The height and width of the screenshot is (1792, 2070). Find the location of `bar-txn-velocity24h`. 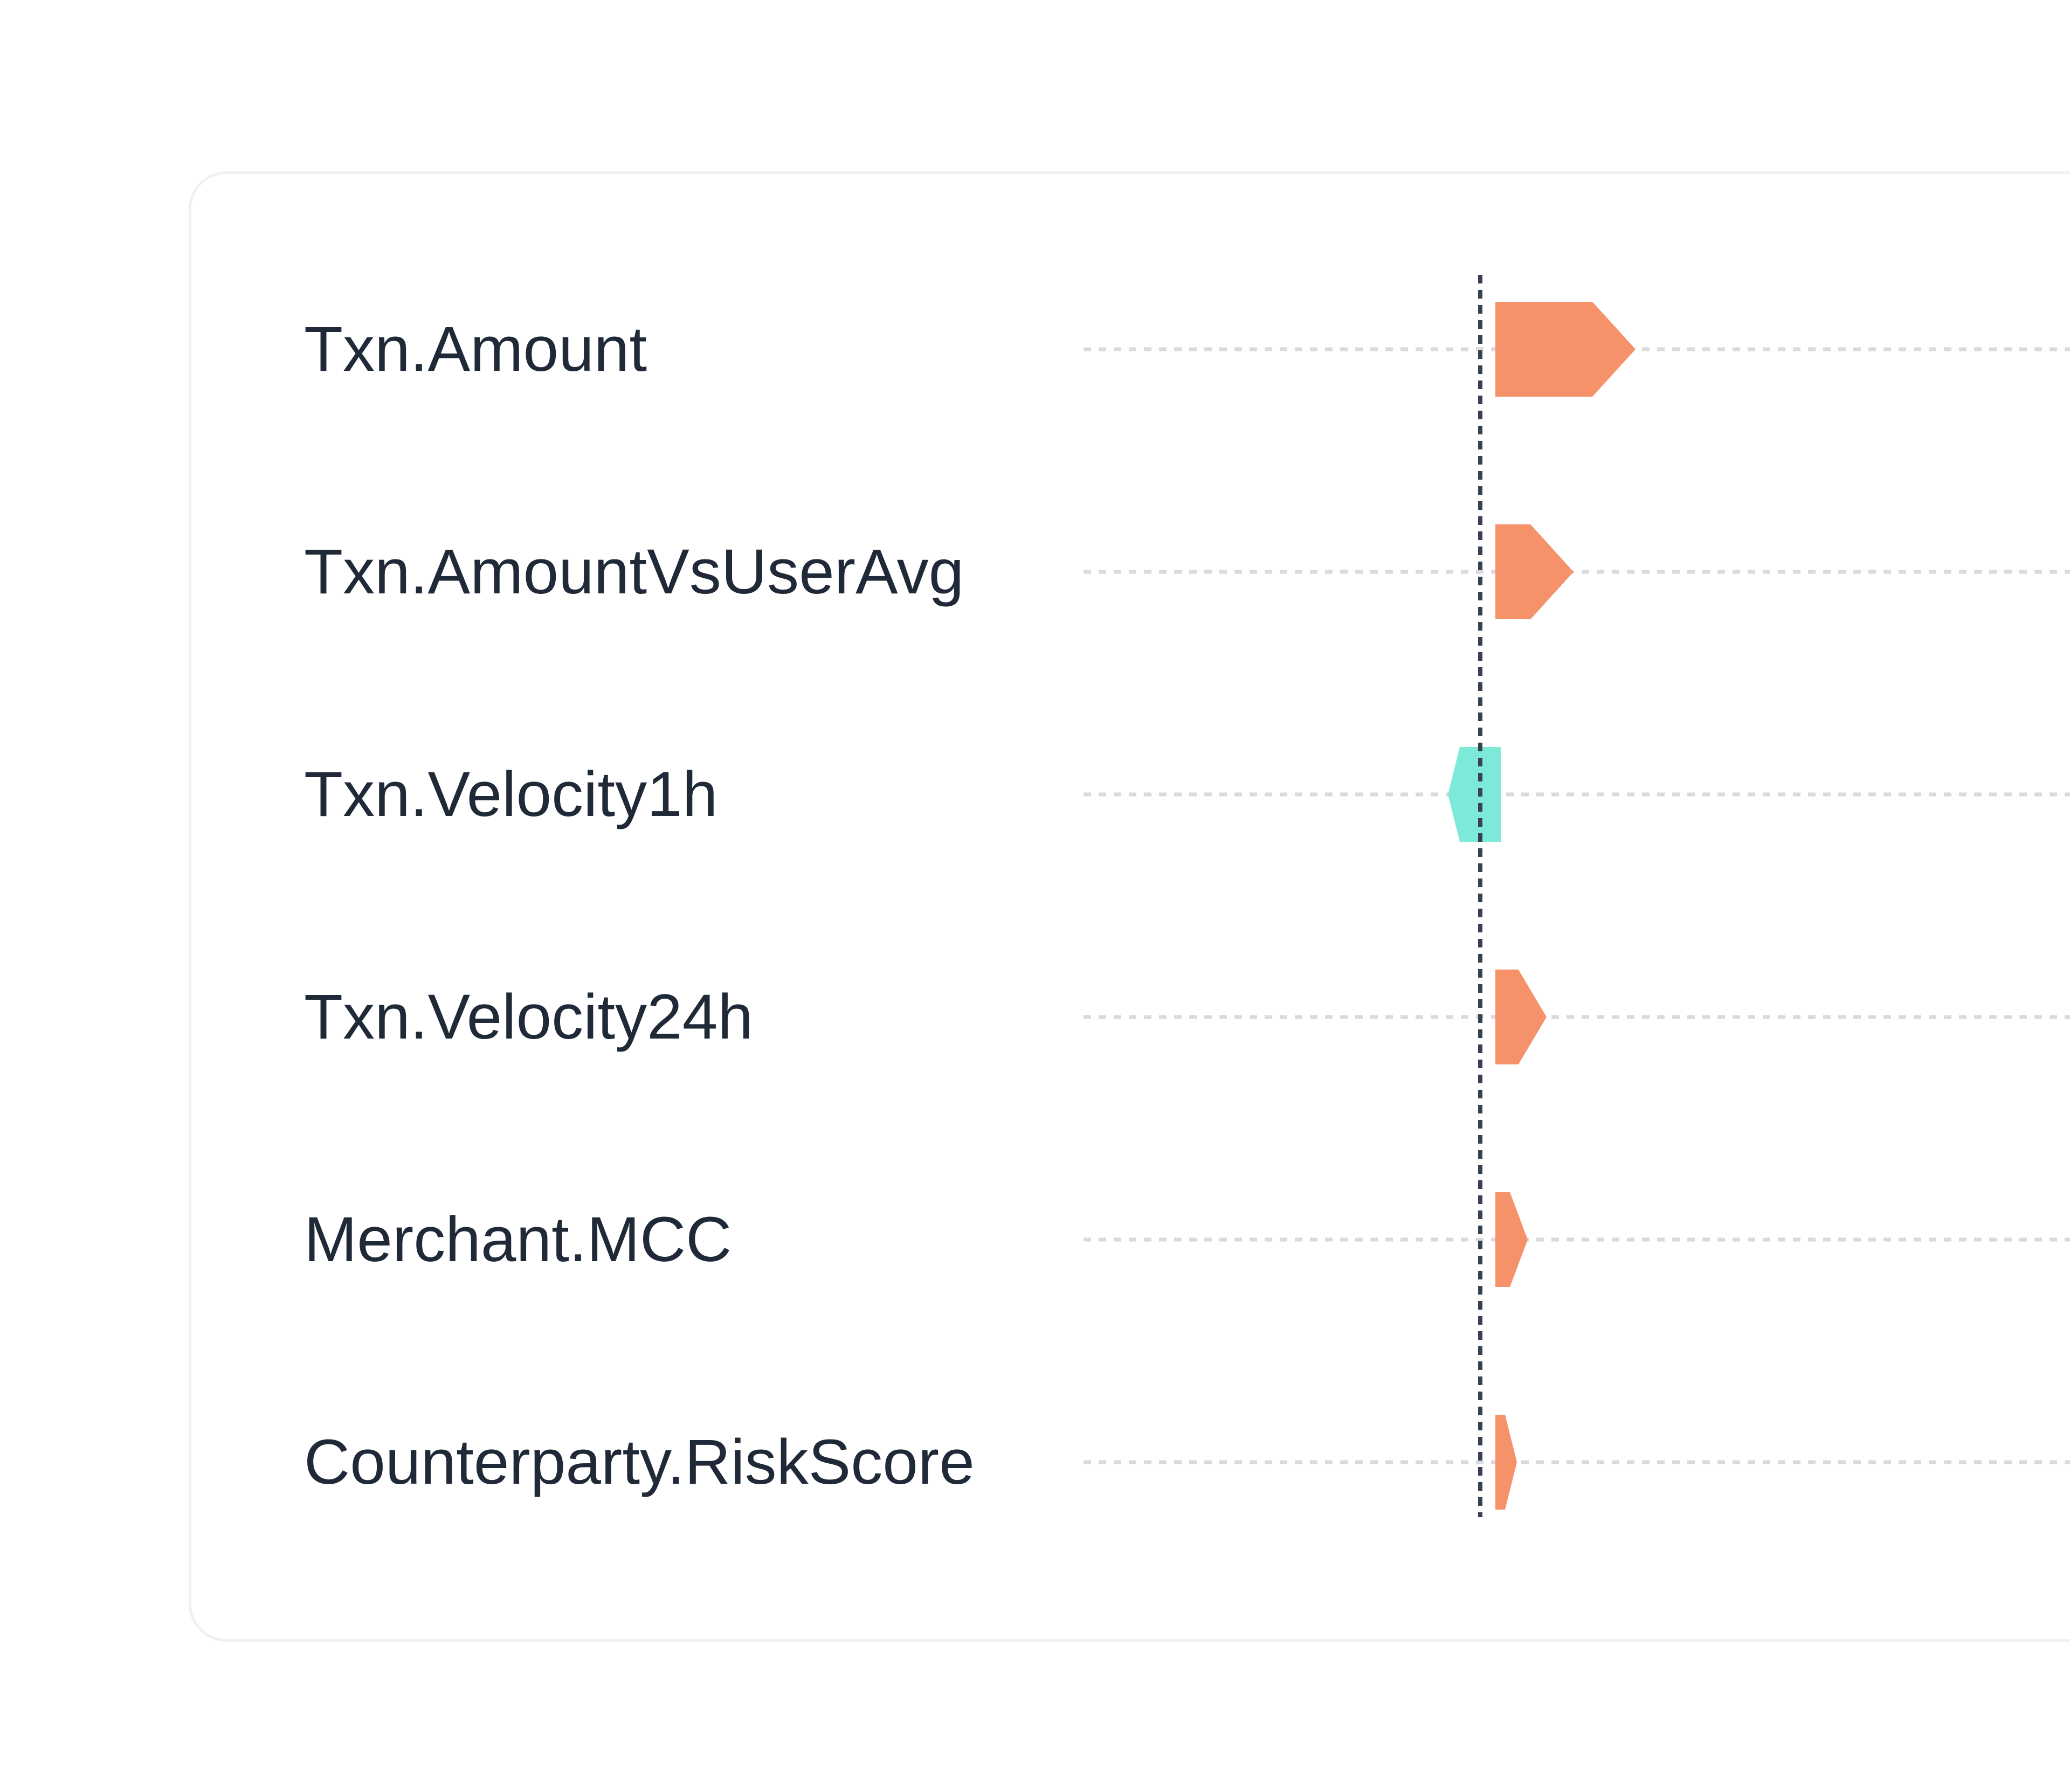

bar-txn-velocity24h is located at coordinates (1521, 1017).